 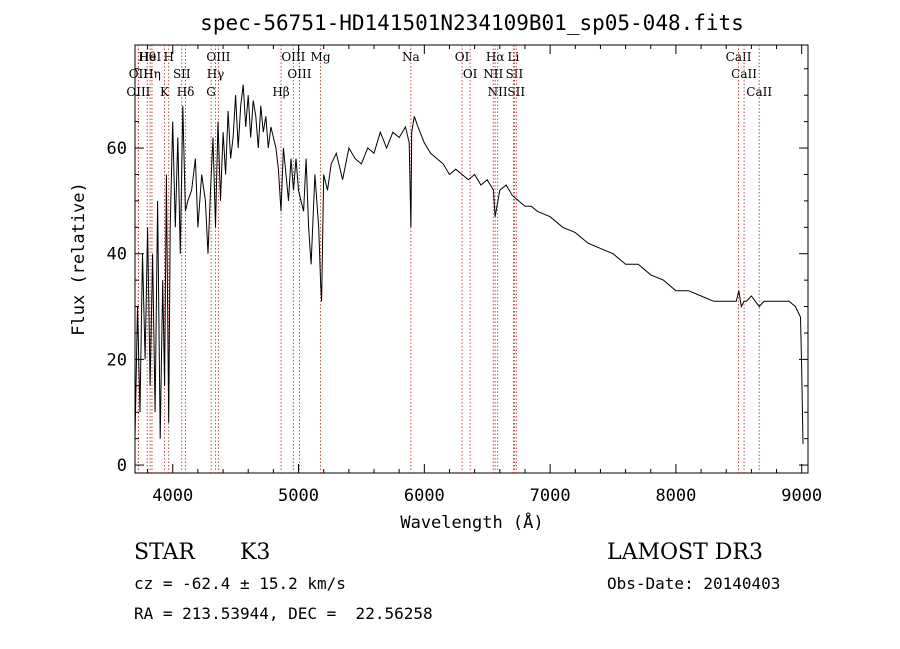 I want to click on line-marker-label: Hβ, so click(x=280, y=92).